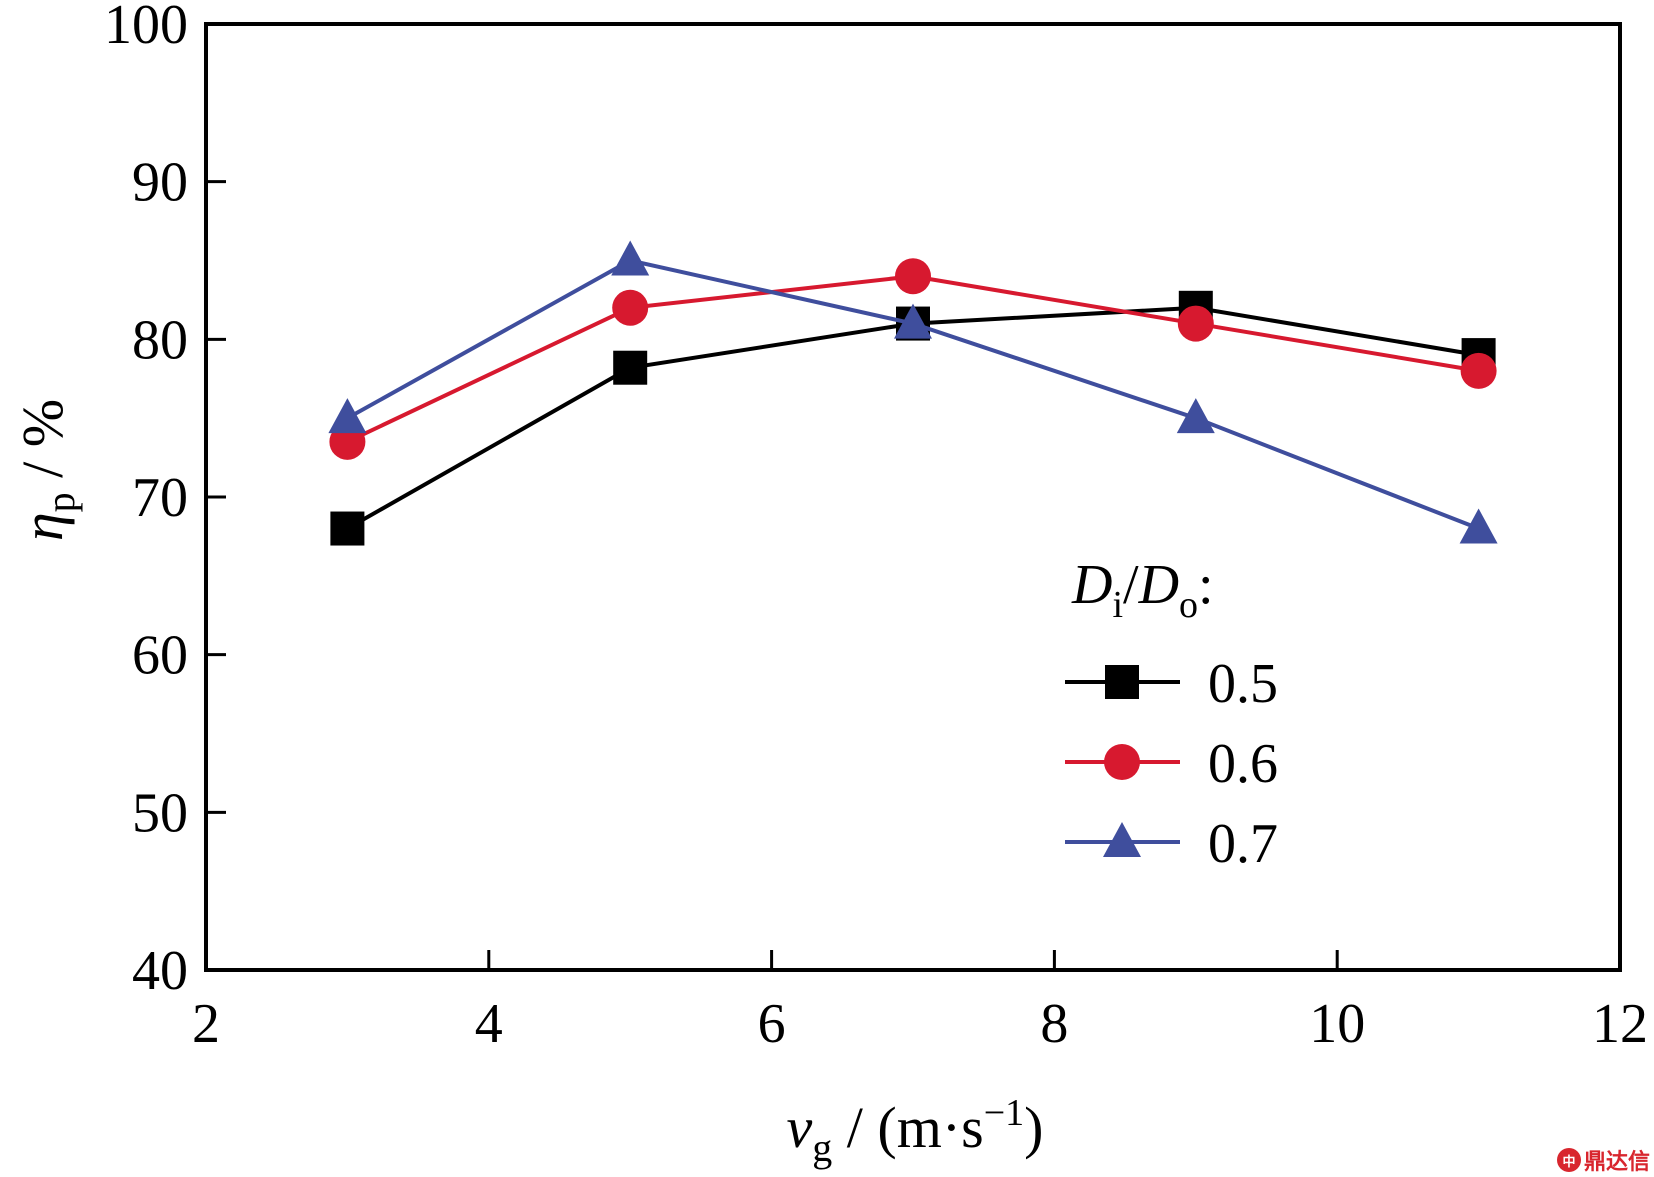 This screenshot has height=1177, width=1654. Describe the element at coordinates (160, 656) in the screenshot. I see `y-tick-label: 60` at that location.